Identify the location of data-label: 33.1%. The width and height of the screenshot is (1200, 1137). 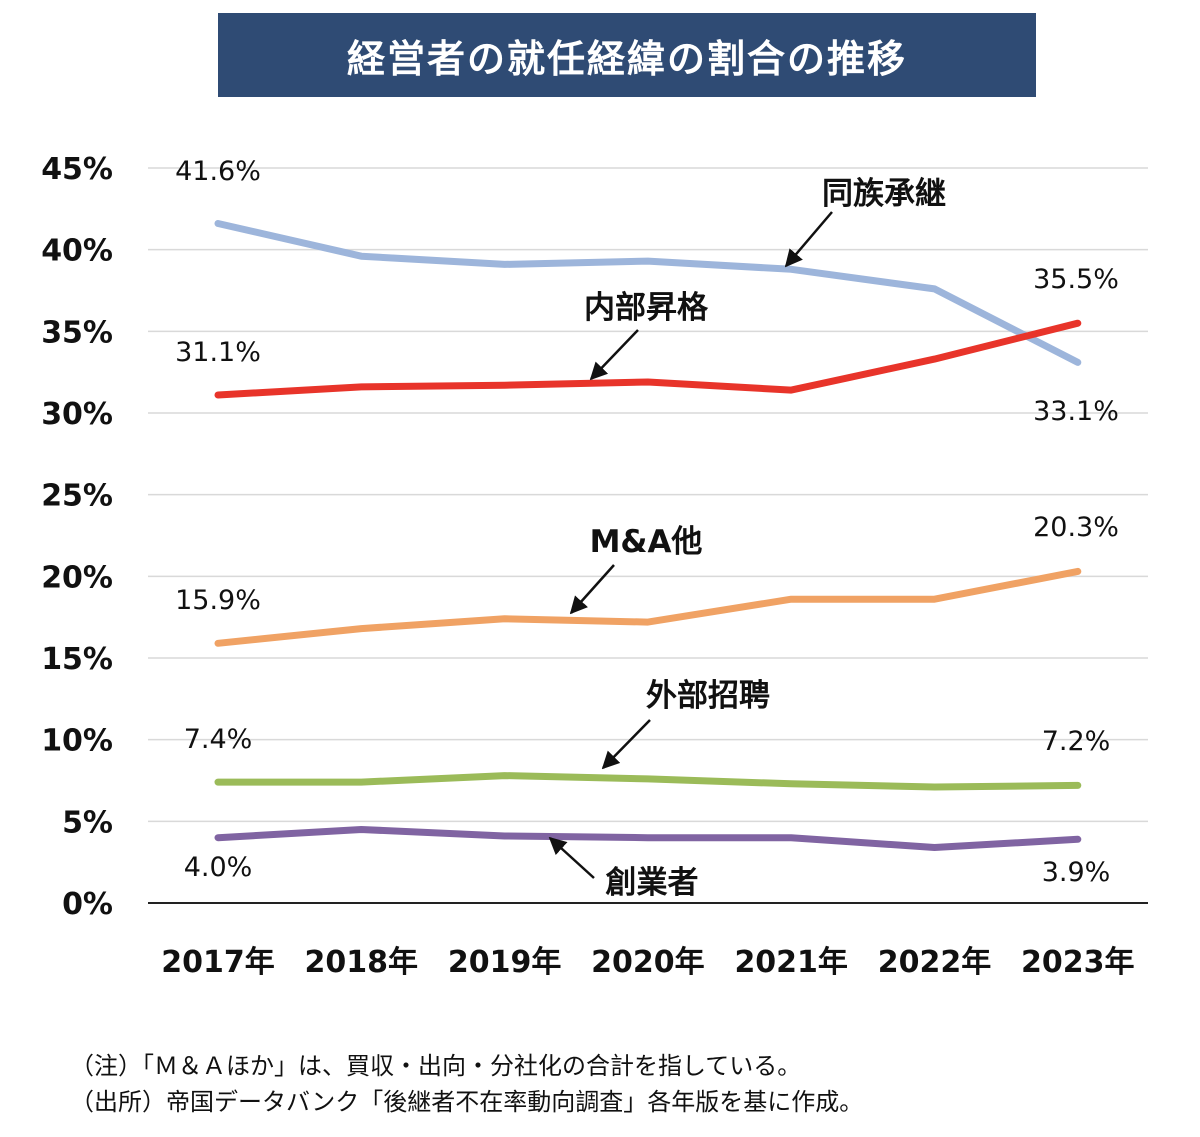
(1076, 411).